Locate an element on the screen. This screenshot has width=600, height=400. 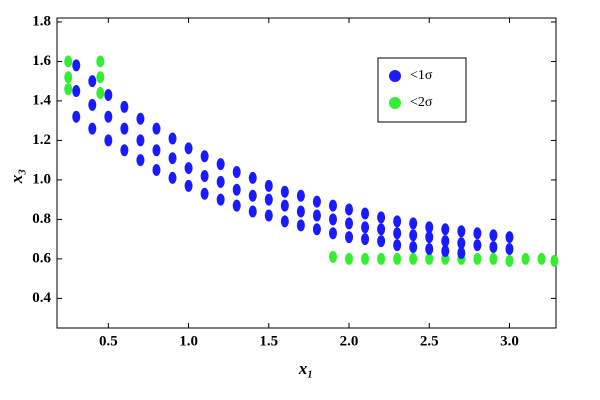
legend-label: <1σ is located at coordinates (421, 75).